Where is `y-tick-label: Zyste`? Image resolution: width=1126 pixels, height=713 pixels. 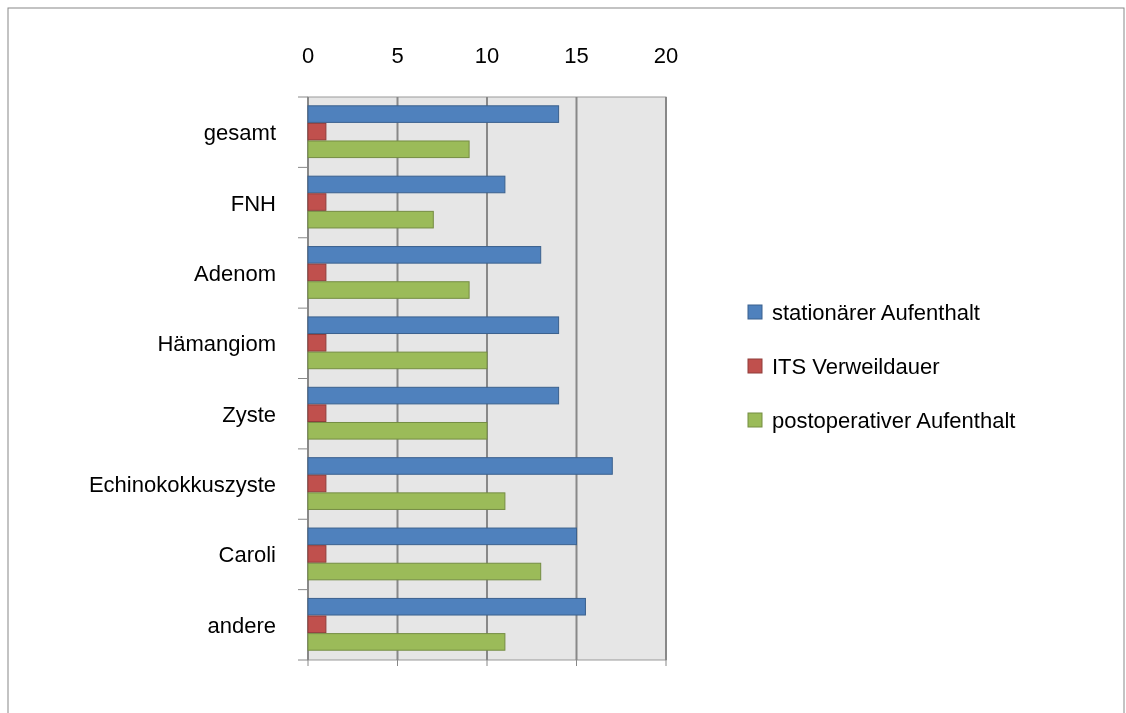
y-tick-label: Zyste is located at coordinates (249, 414).